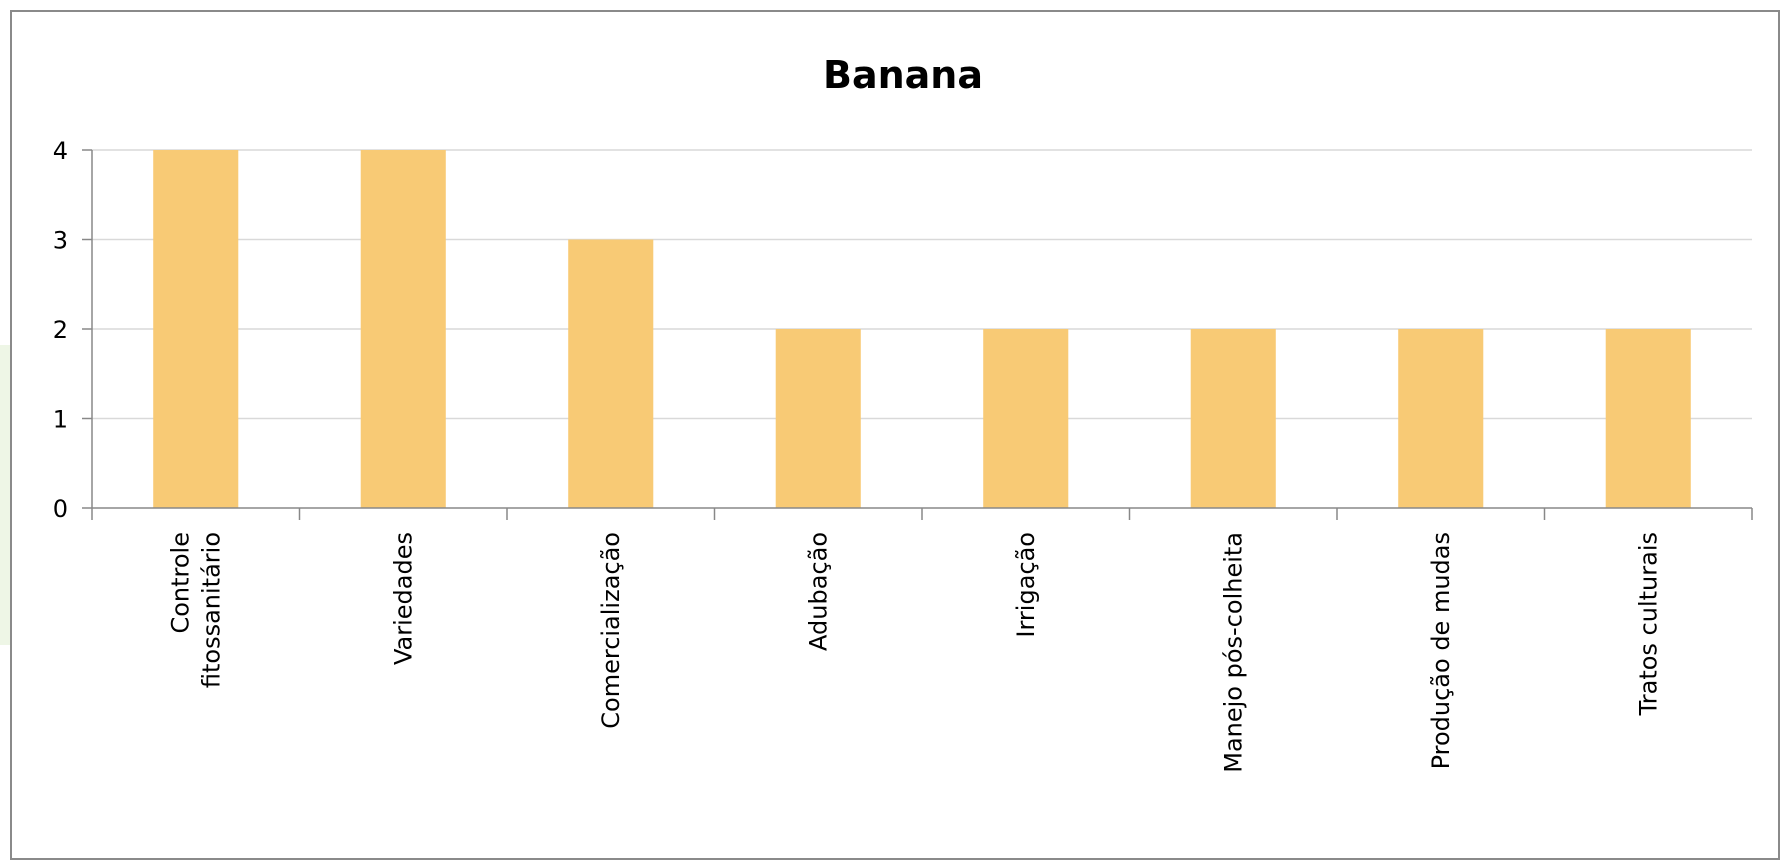  What do you see at coordinates (180, 583) in the screenshot?
I see `x-tick-label-line: Controle` at bounding box center [180, 583].